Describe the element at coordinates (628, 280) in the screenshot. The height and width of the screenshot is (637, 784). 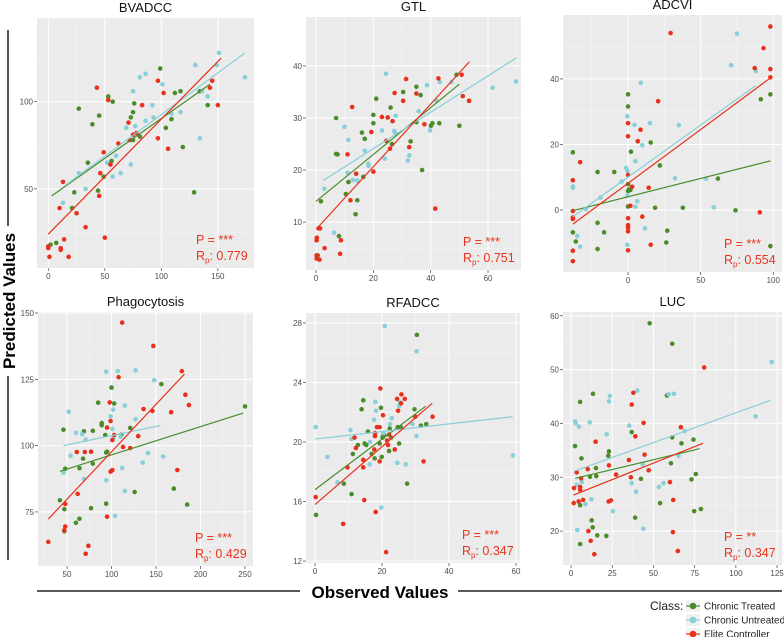
I see `x-tick-label: 0` at that location.